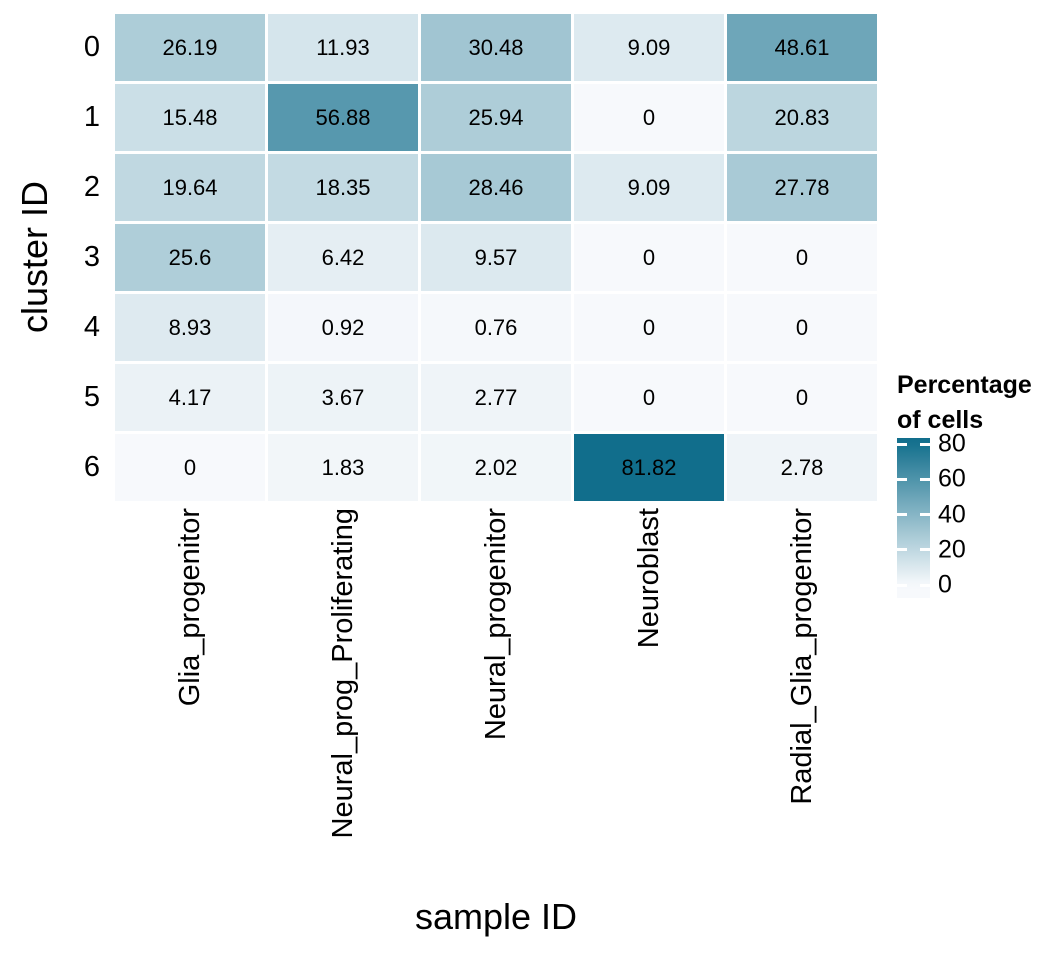 Image resolution: width=1056 pixels, height=960 pixels. What do you see at coordinates (91, 397) in the screenshot?
I see `y-tick-label: 5` at bounding box center [91, 397].